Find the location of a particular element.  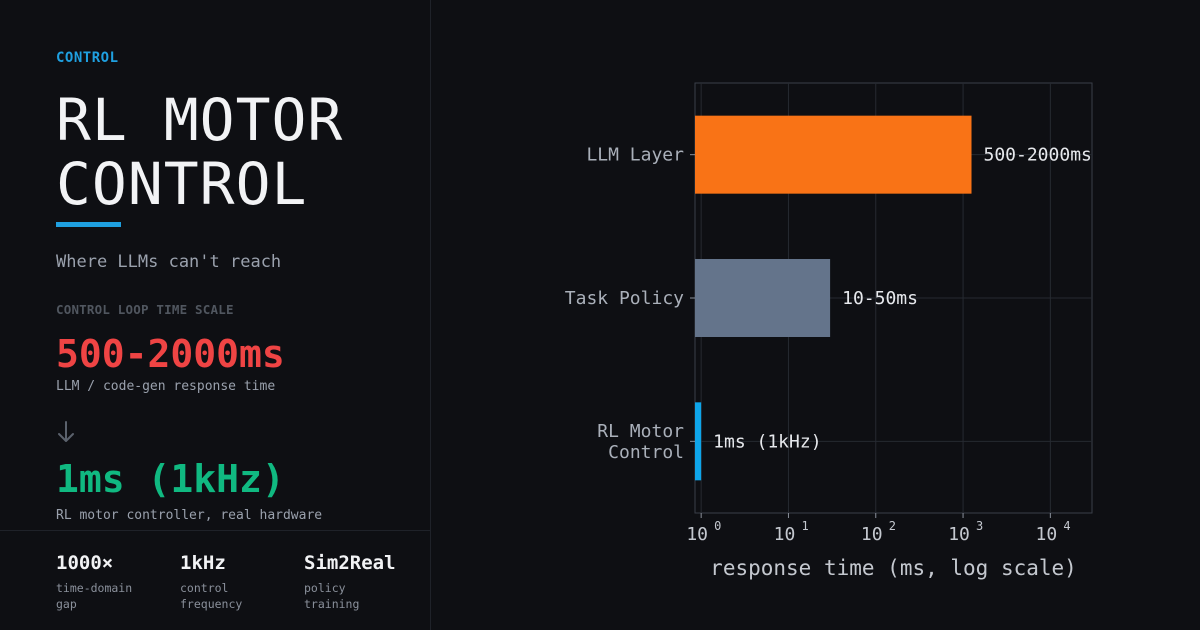

stat-control-frequency: 1kHz control frequency is located at coordinates (211, 582).